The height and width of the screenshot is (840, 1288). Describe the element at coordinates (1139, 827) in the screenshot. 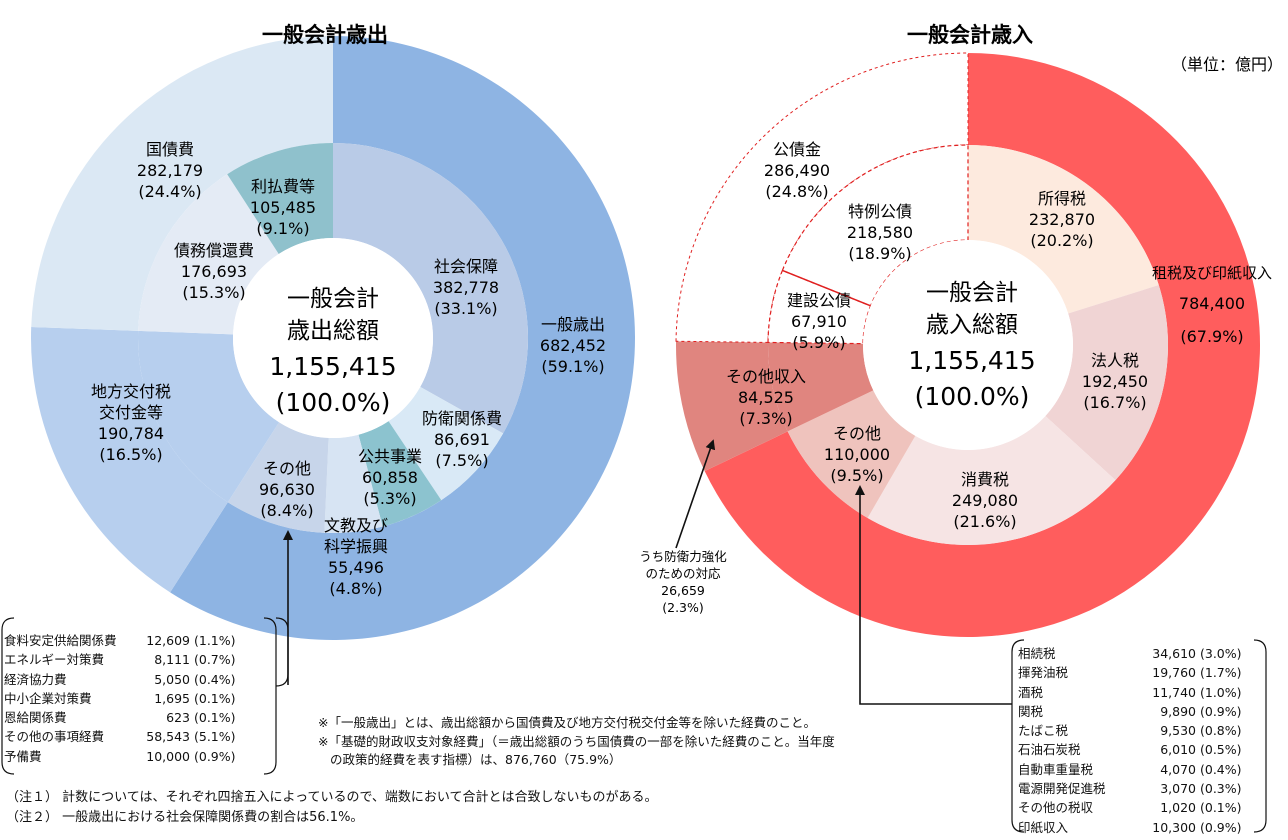

I see `rev-breakdown-row: 印紙収入 10,300 (0.9%)` at that location.